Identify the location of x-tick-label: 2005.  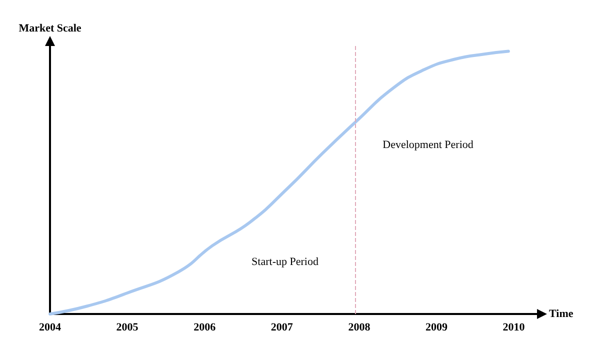
(127, 328).